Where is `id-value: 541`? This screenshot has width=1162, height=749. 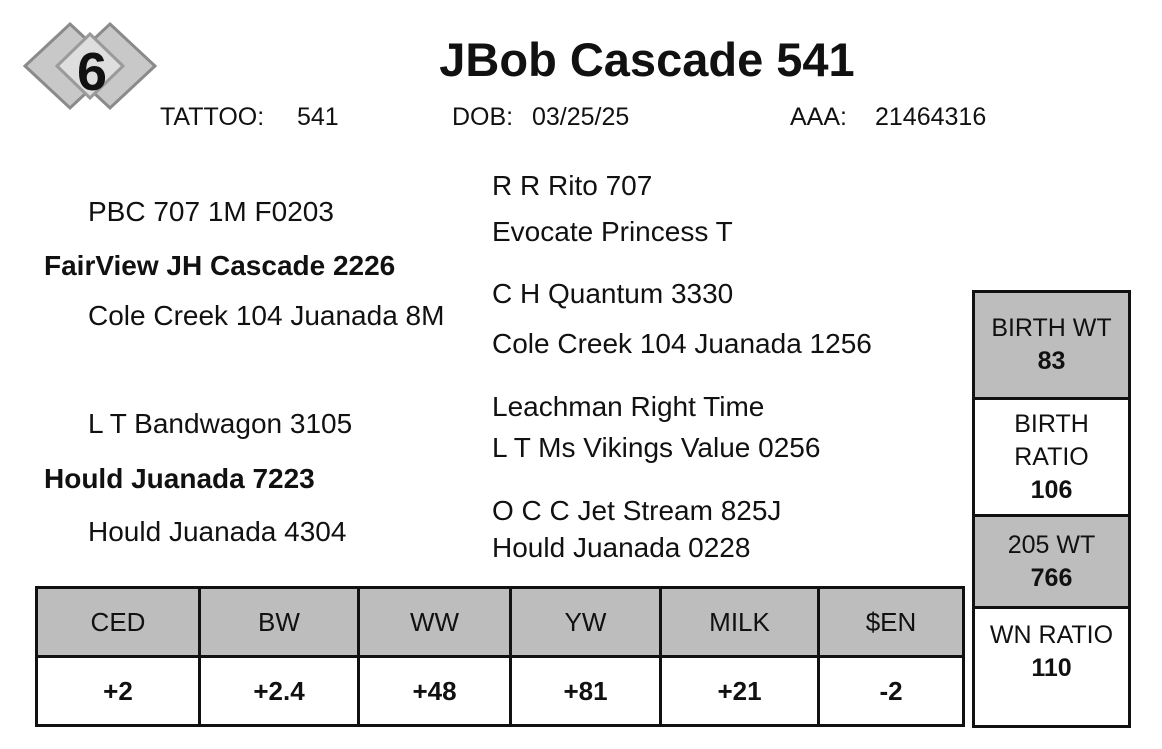
id-value: 541 is located at coordinates (318, 117).